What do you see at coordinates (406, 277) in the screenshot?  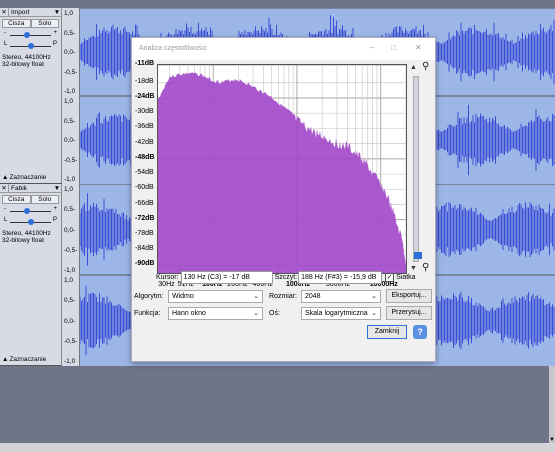 I see `grid-label: Siatka` at bounding box center [406, 277].